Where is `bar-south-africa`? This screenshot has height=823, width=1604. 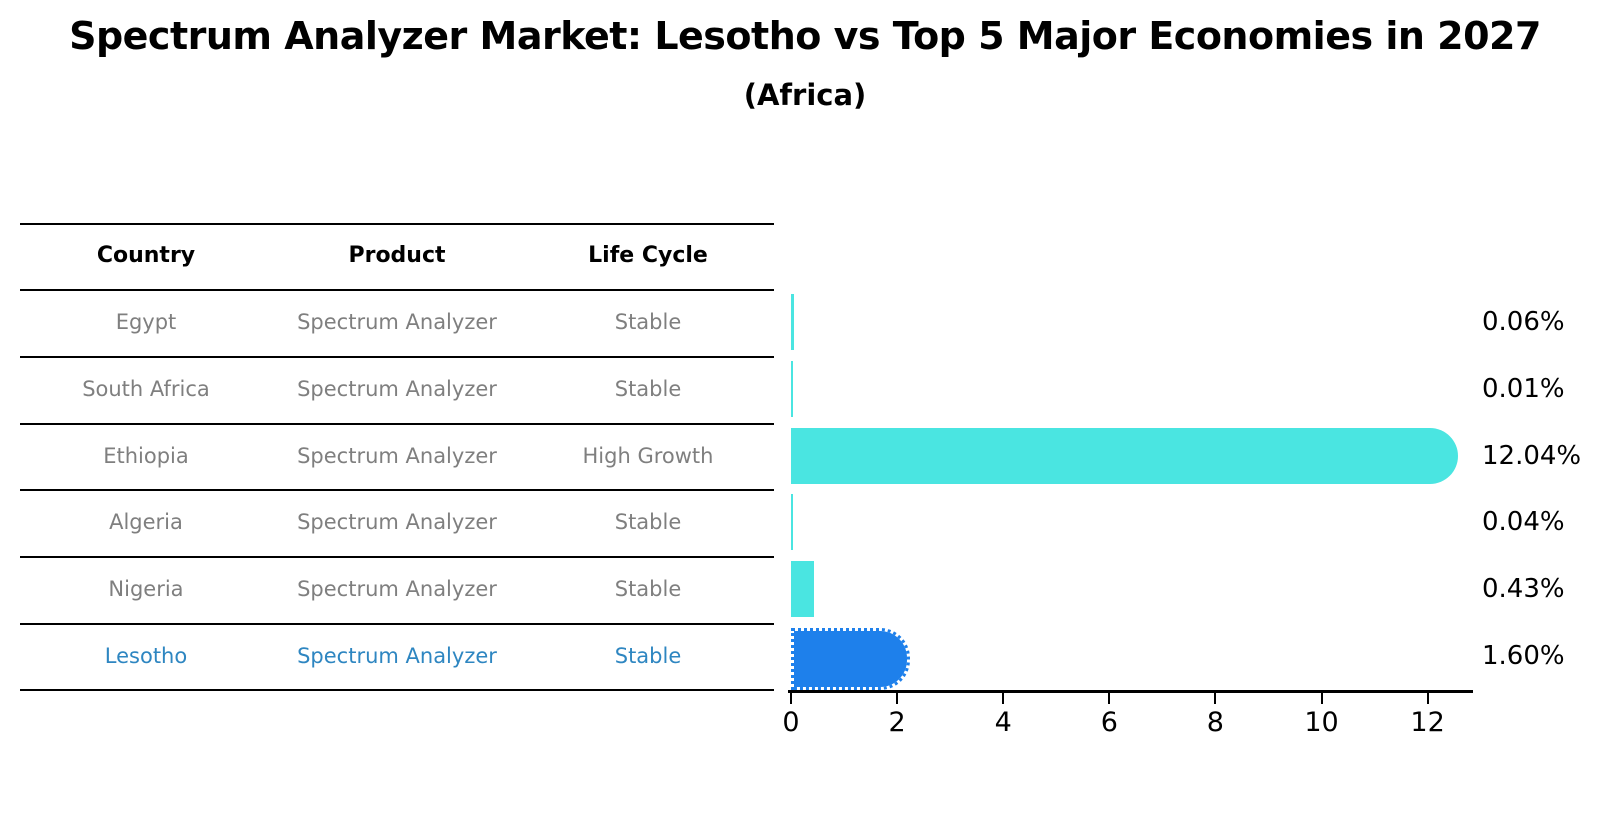
bar-south-africa is located at coordinates (792, 389).